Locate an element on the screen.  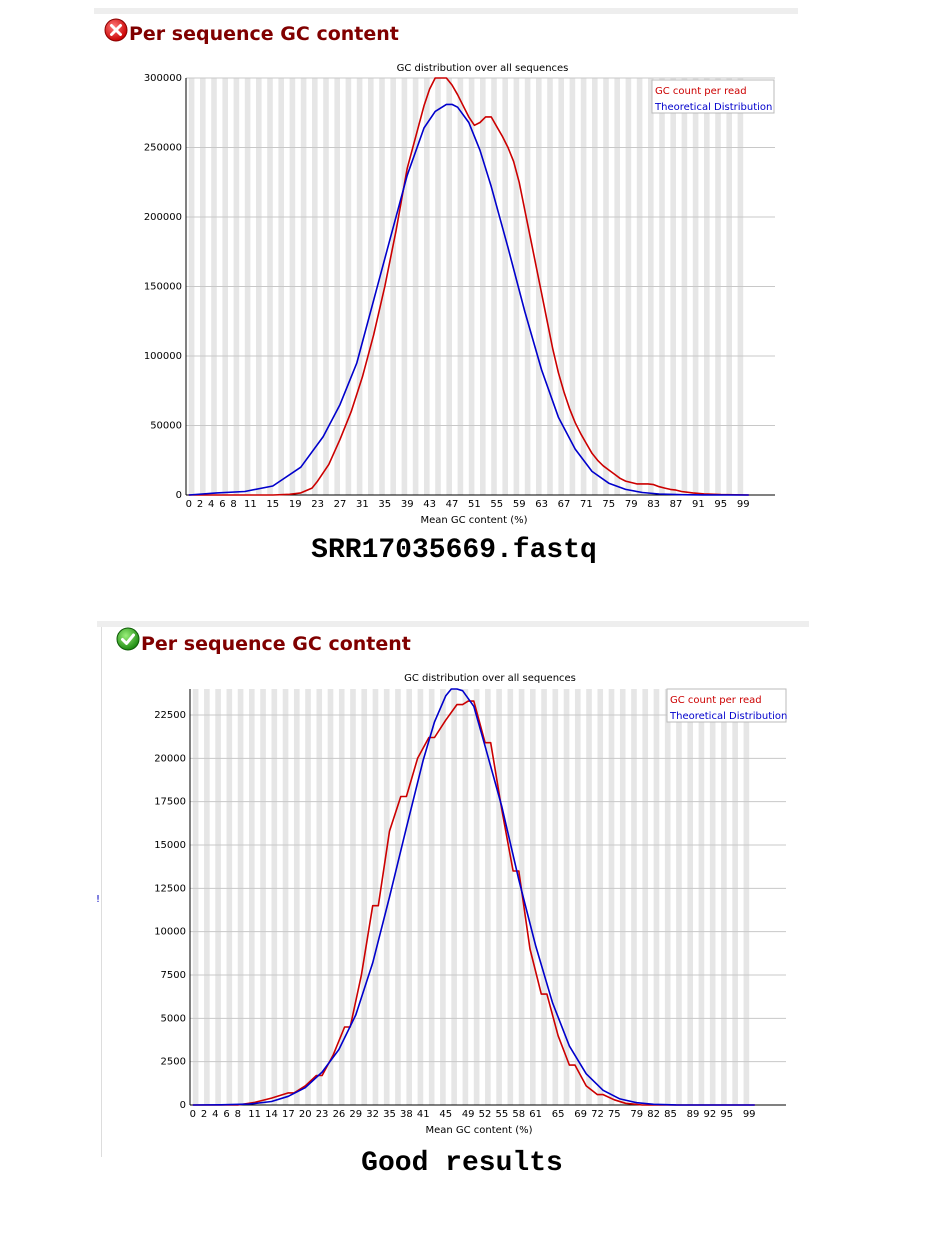
x-tick-label: 95 is located at coordinates (726, 1114).